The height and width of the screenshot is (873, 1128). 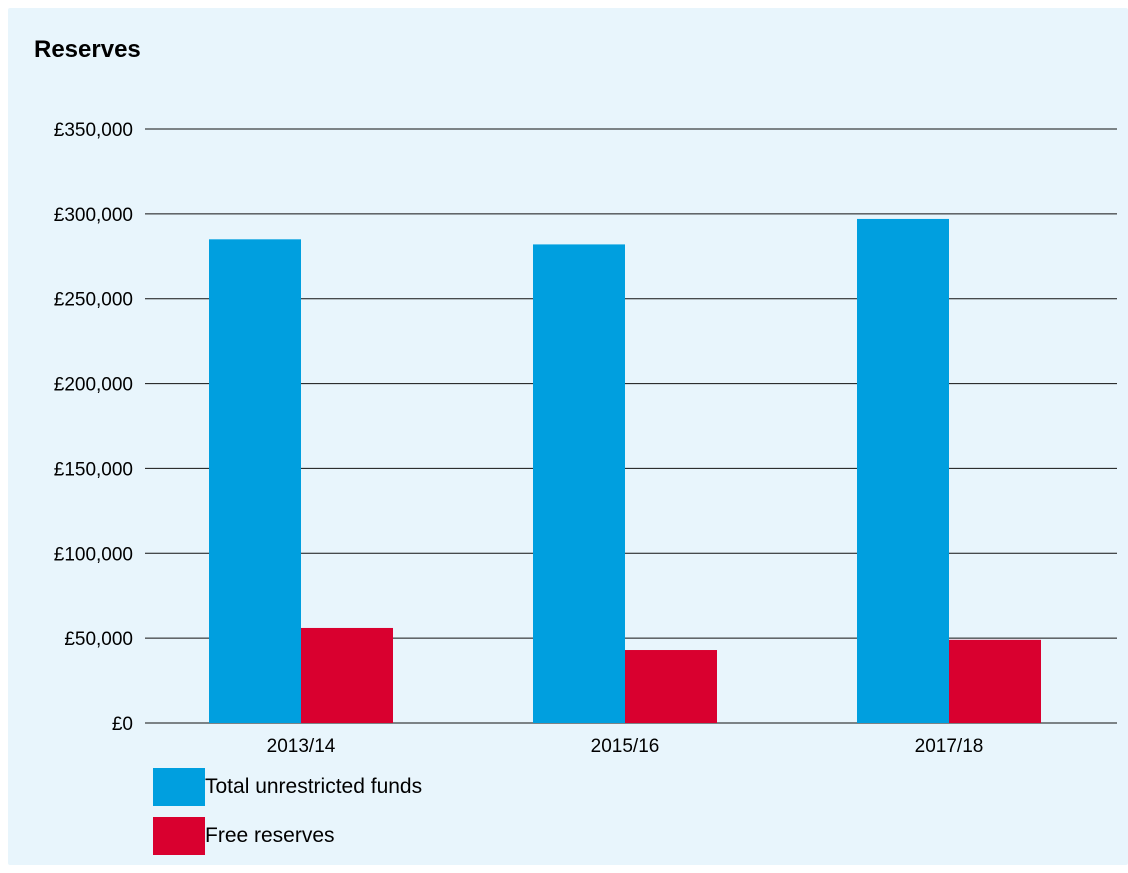 What do you see at coordinates (314, 786) in the screenshot?
I see `legend-label-total-unrestricted-funds: Total unrestricted funds` at bounding box center [314, 786].